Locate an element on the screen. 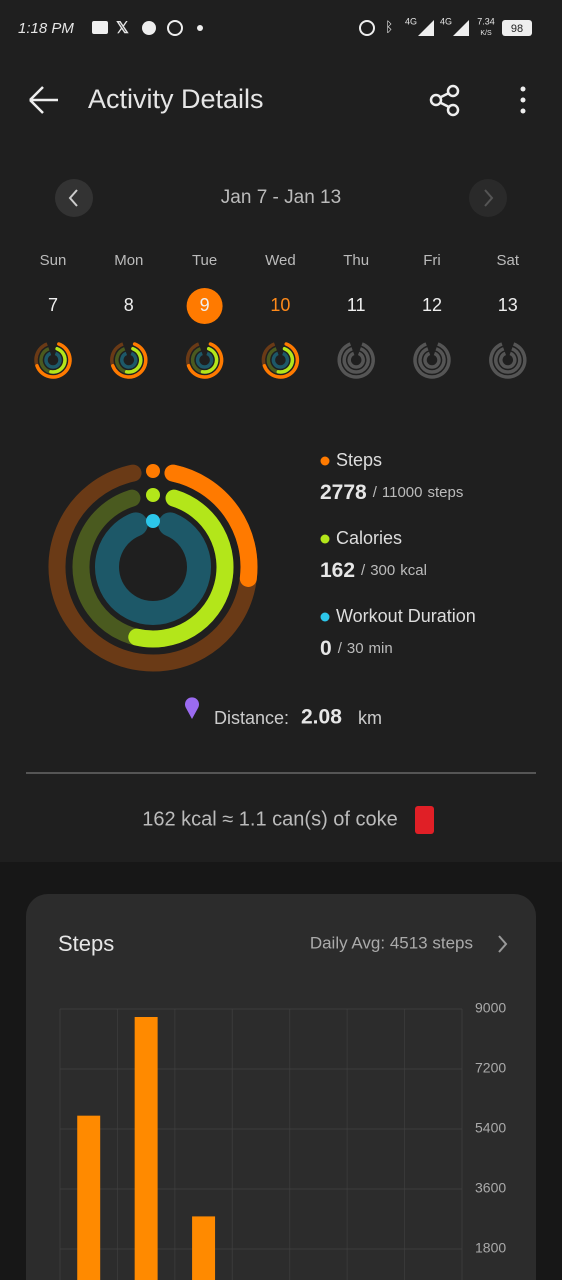 Image resolution: width=562 pixels, height=1280 pixels. prev-chevron is located at coordinates (73, 198).